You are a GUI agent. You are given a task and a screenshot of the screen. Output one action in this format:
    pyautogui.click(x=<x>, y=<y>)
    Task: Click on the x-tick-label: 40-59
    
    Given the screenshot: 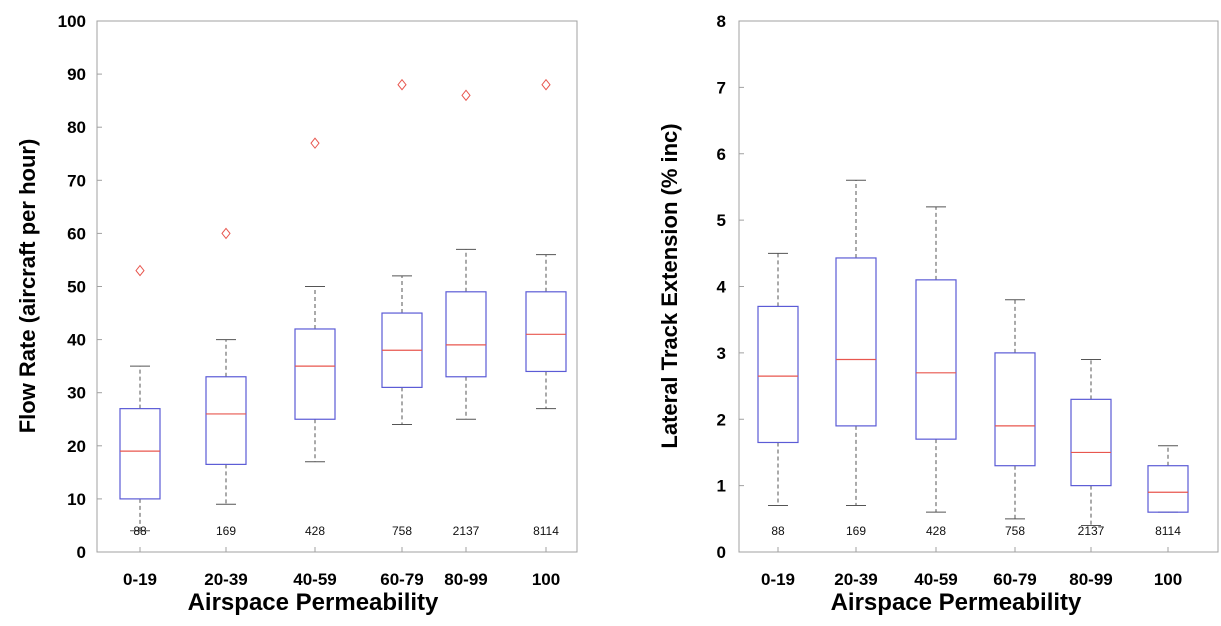 What is the action you would take?
    pyautogui.click(x=314, y=579)
    